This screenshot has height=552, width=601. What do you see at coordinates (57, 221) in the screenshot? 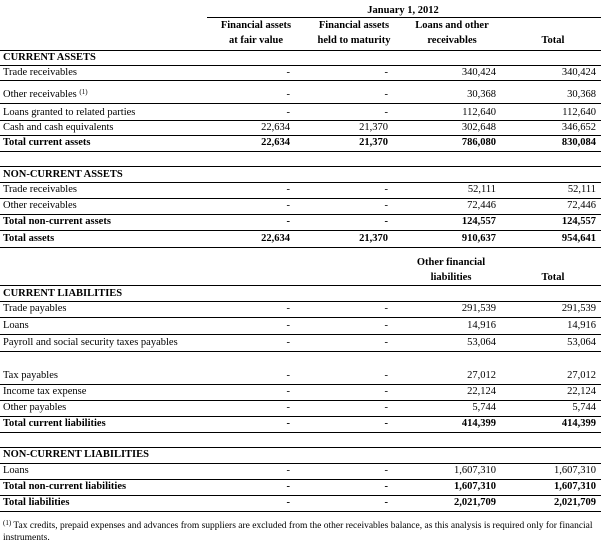
I see `row-label: Total non-current assets` at bounding box center [57, 221].